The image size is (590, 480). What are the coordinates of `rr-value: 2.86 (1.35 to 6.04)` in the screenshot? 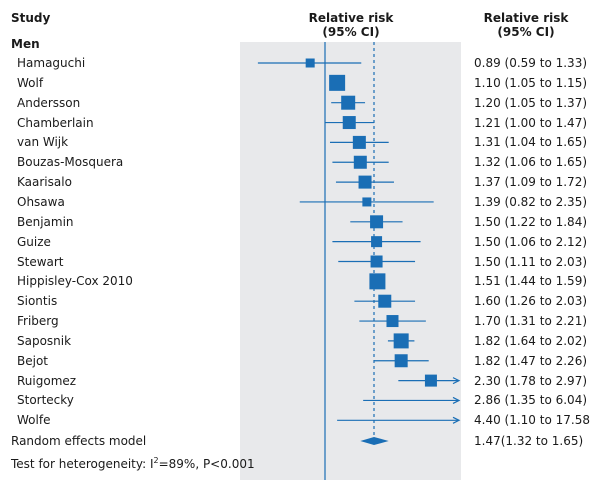 It's located at (531, 400).